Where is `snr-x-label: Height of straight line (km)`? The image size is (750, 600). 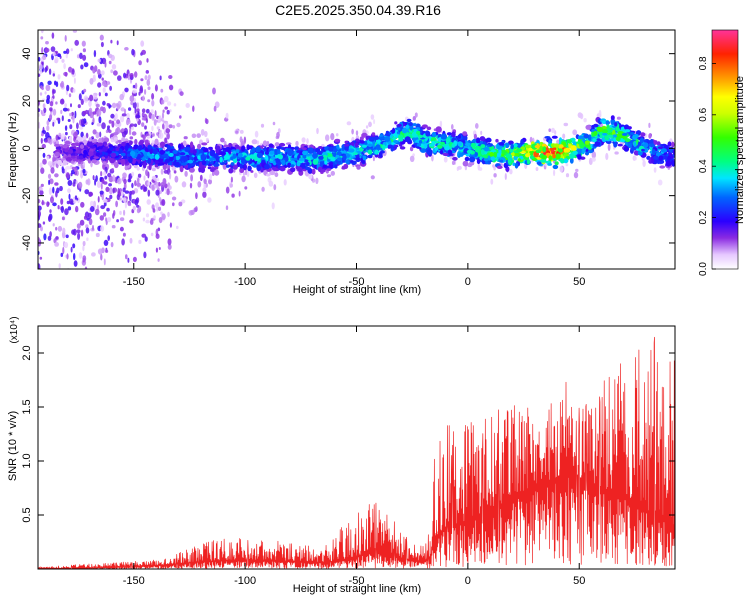 snr-x-label: Height of straight line (km) is located at coordinates (357, 589).